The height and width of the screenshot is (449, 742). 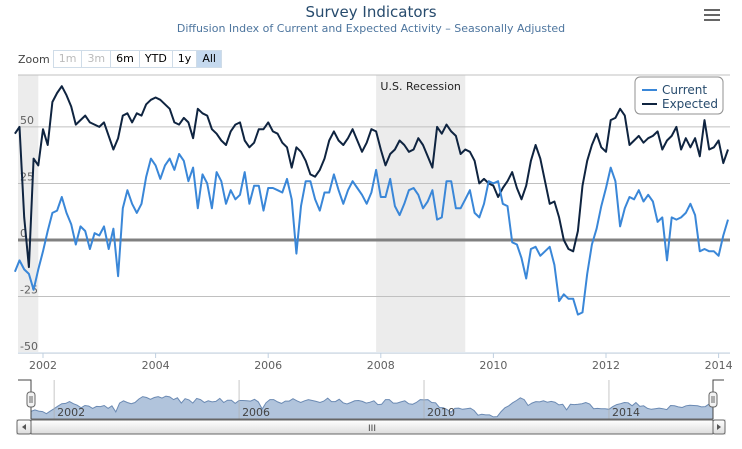 What do you see at coordinates (27, 176) in the screenshot?
I see `y-tick-label: 25` at bounding box center [27, 176].